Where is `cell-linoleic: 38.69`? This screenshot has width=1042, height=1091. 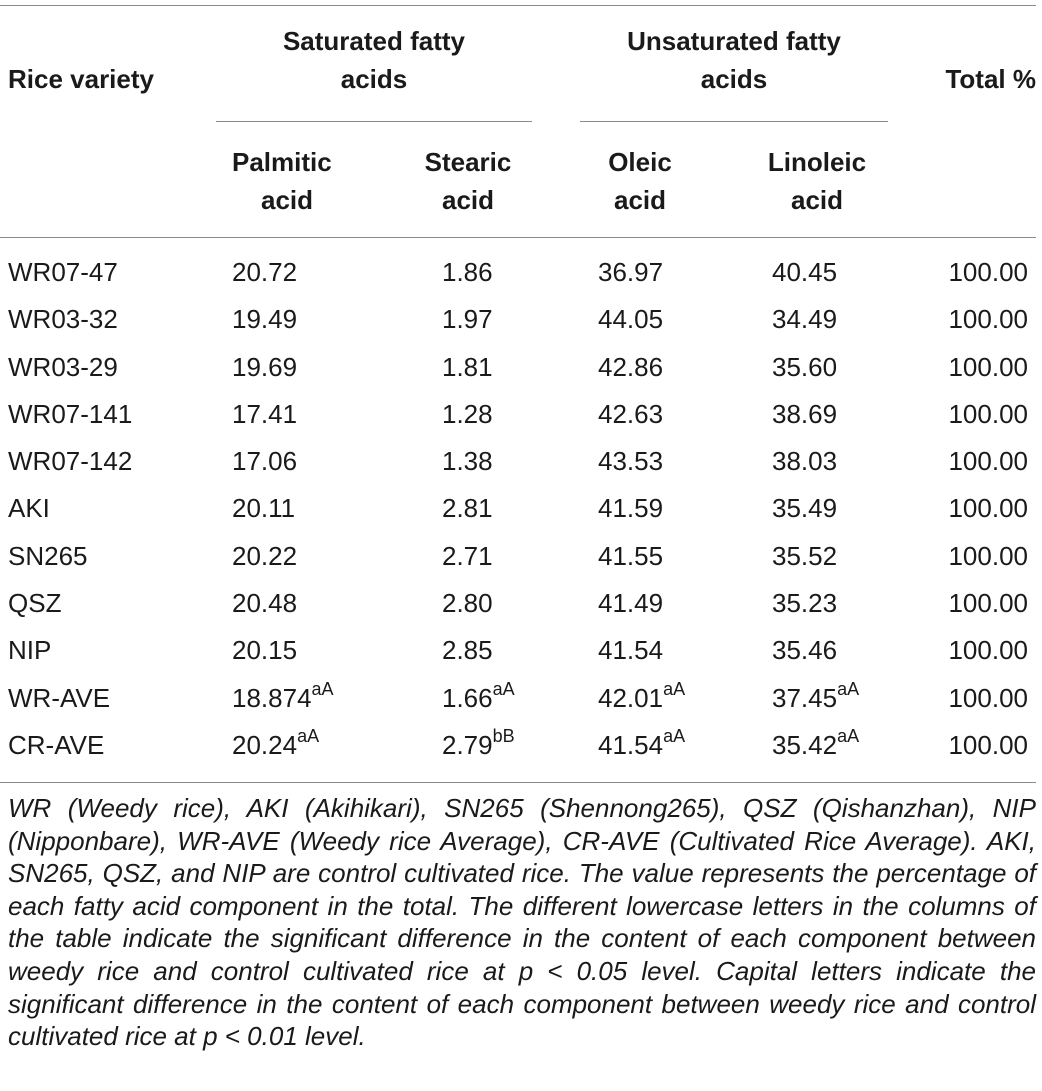 cell-linoleic: 38.69 is located at coordinates (804, 414).